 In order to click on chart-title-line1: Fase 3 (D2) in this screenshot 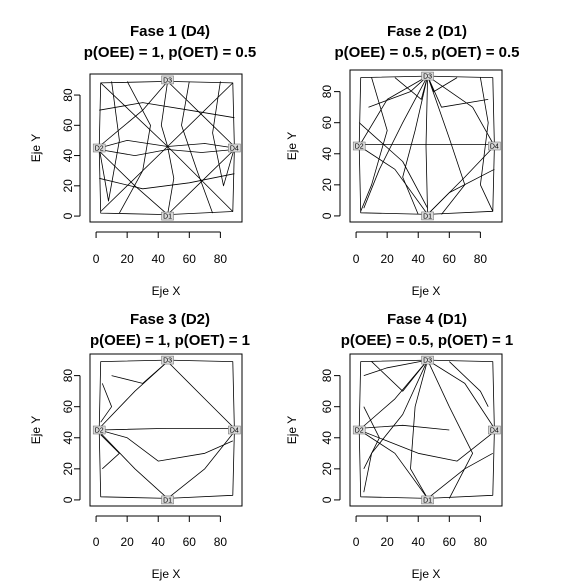, I will do `click(170, 319)`.